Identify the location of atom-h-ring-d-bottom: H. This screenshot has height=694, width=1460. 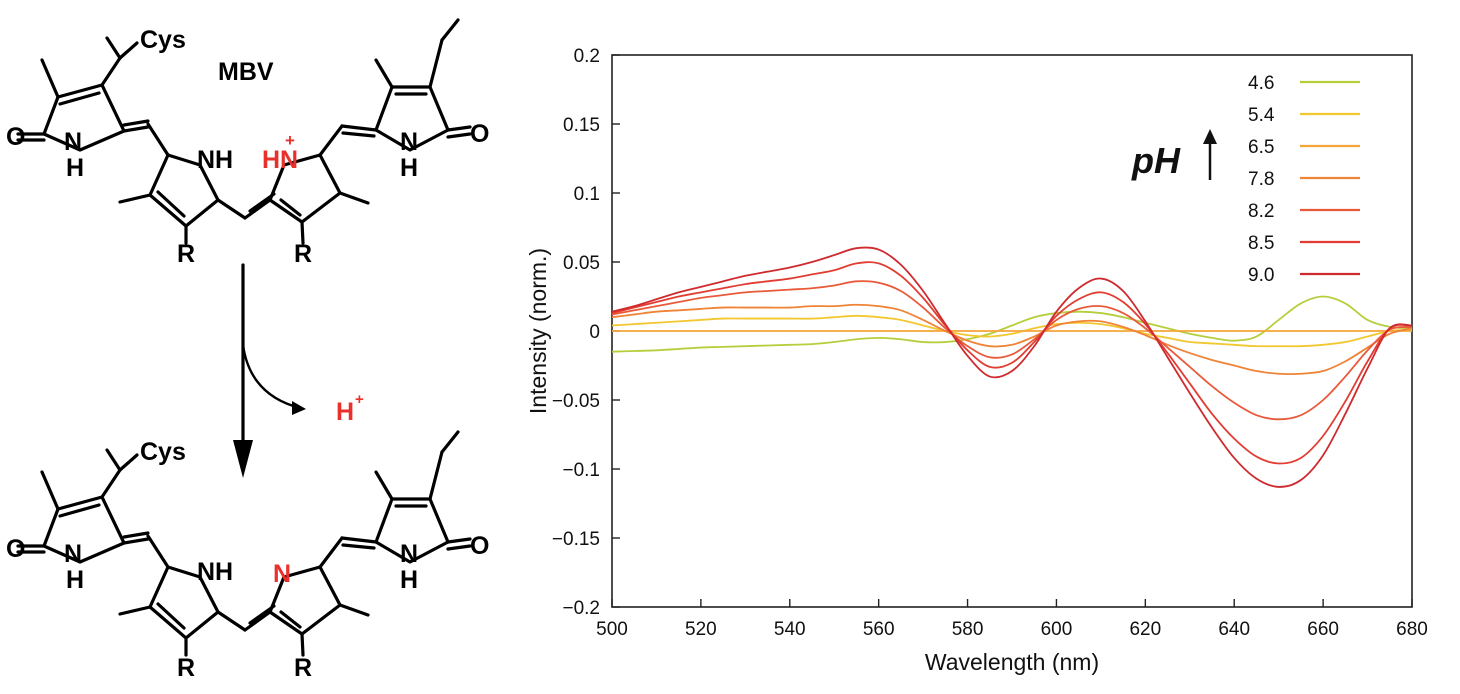
(409, 580).